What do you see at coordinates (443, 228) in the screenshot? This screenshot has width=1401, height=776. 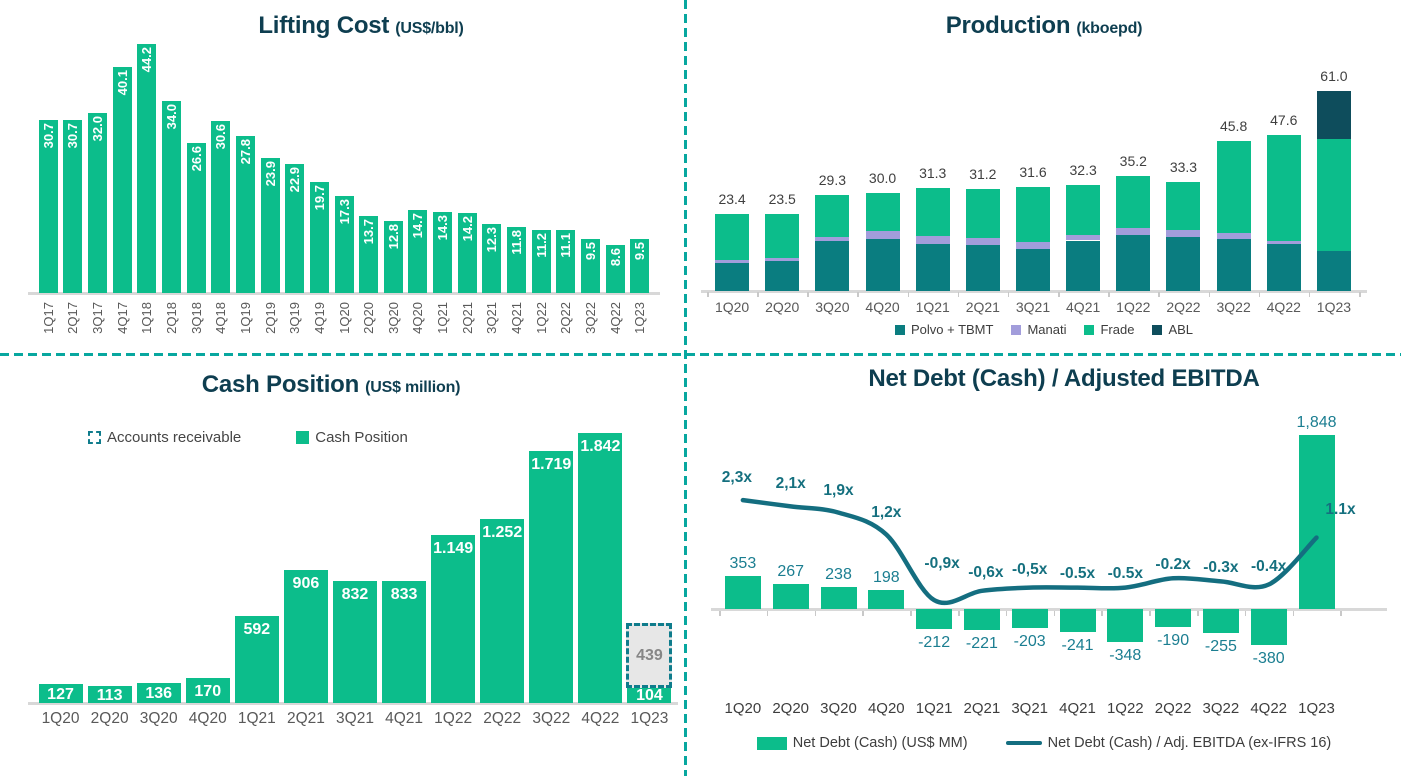 I see `bar-value-label-text: 14.3` at bounding box center [443, 228].